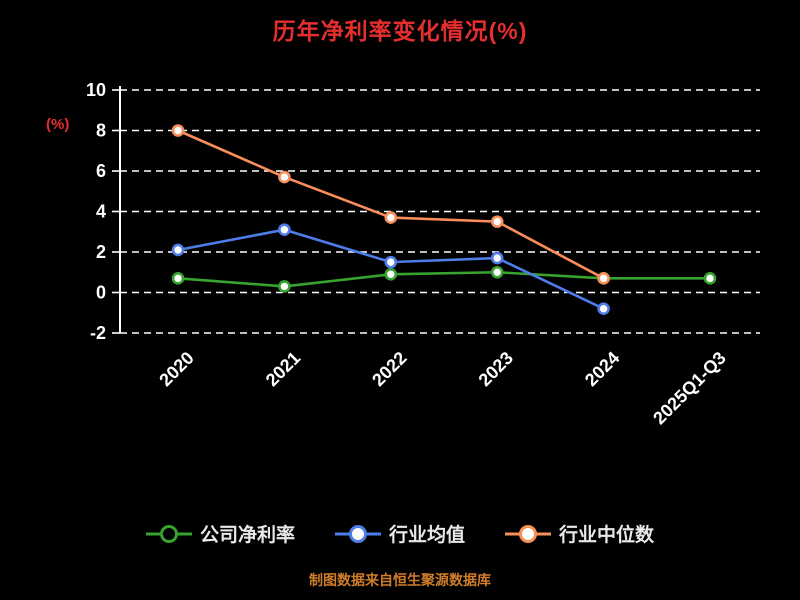 This screenshot has width=800, height=600. Describe the element at coordinates (101, 131) in the screenshot. I see `svg-text: 8` at that location.